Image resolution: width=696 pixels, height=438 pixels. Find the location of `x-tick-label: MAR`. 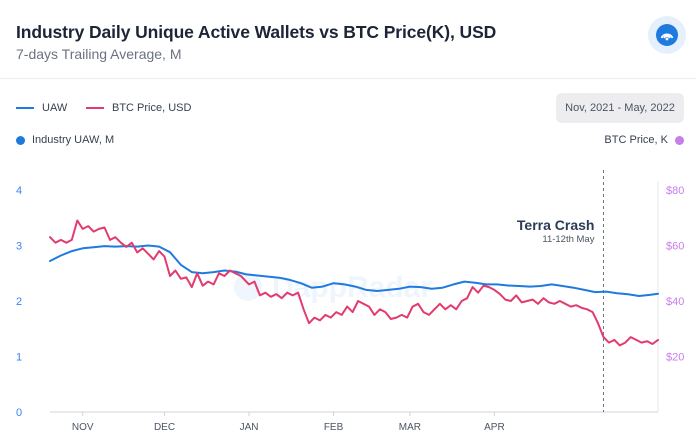

x-tick-label: MAR is located at coordinates (410, 427).